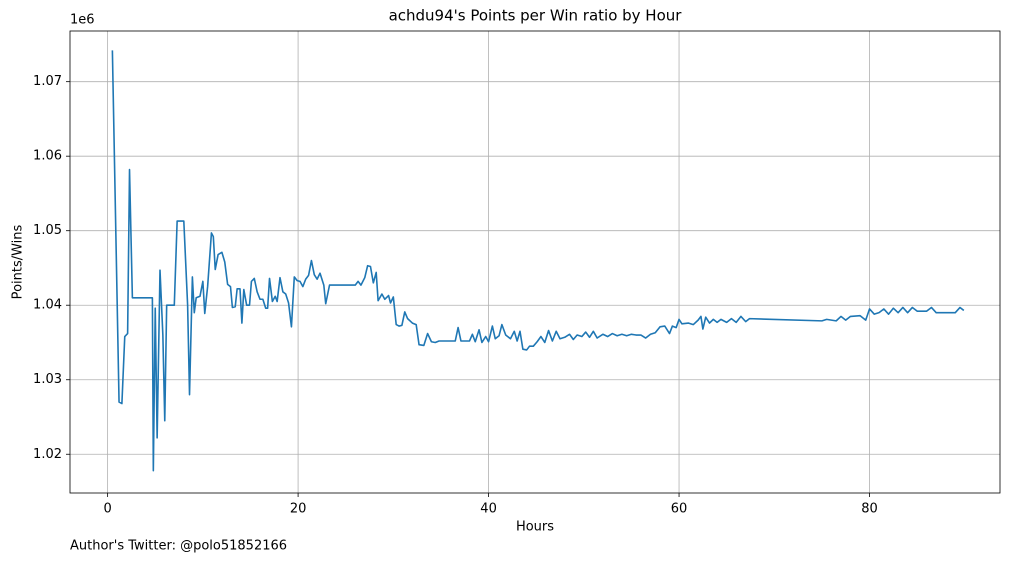 The width and height of the screenshot is (1010, 562). Describe the element at coordinates (178, 546) in the screenshot. I see `footer: Author's Twitter: @polo51852166` at that location.